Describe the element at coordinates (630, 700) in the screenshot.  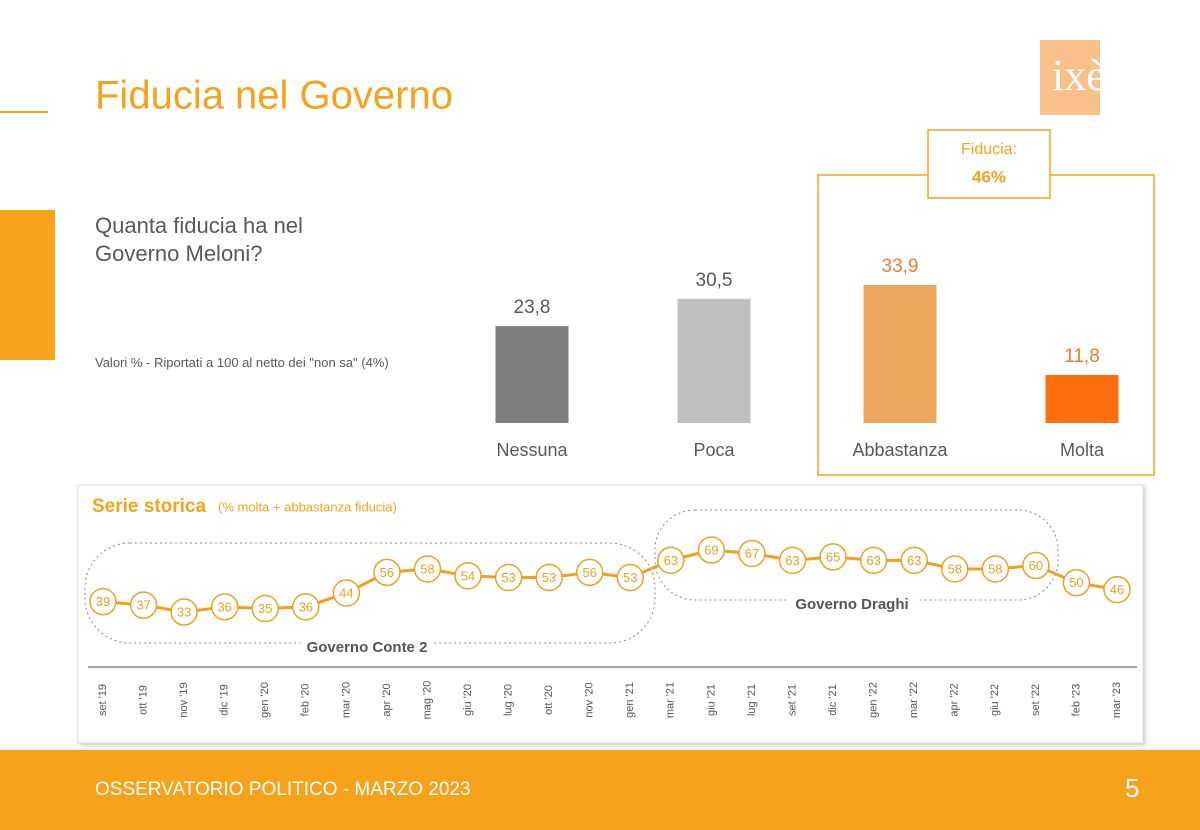
I see `x-tick-label: gen '21` at that location.